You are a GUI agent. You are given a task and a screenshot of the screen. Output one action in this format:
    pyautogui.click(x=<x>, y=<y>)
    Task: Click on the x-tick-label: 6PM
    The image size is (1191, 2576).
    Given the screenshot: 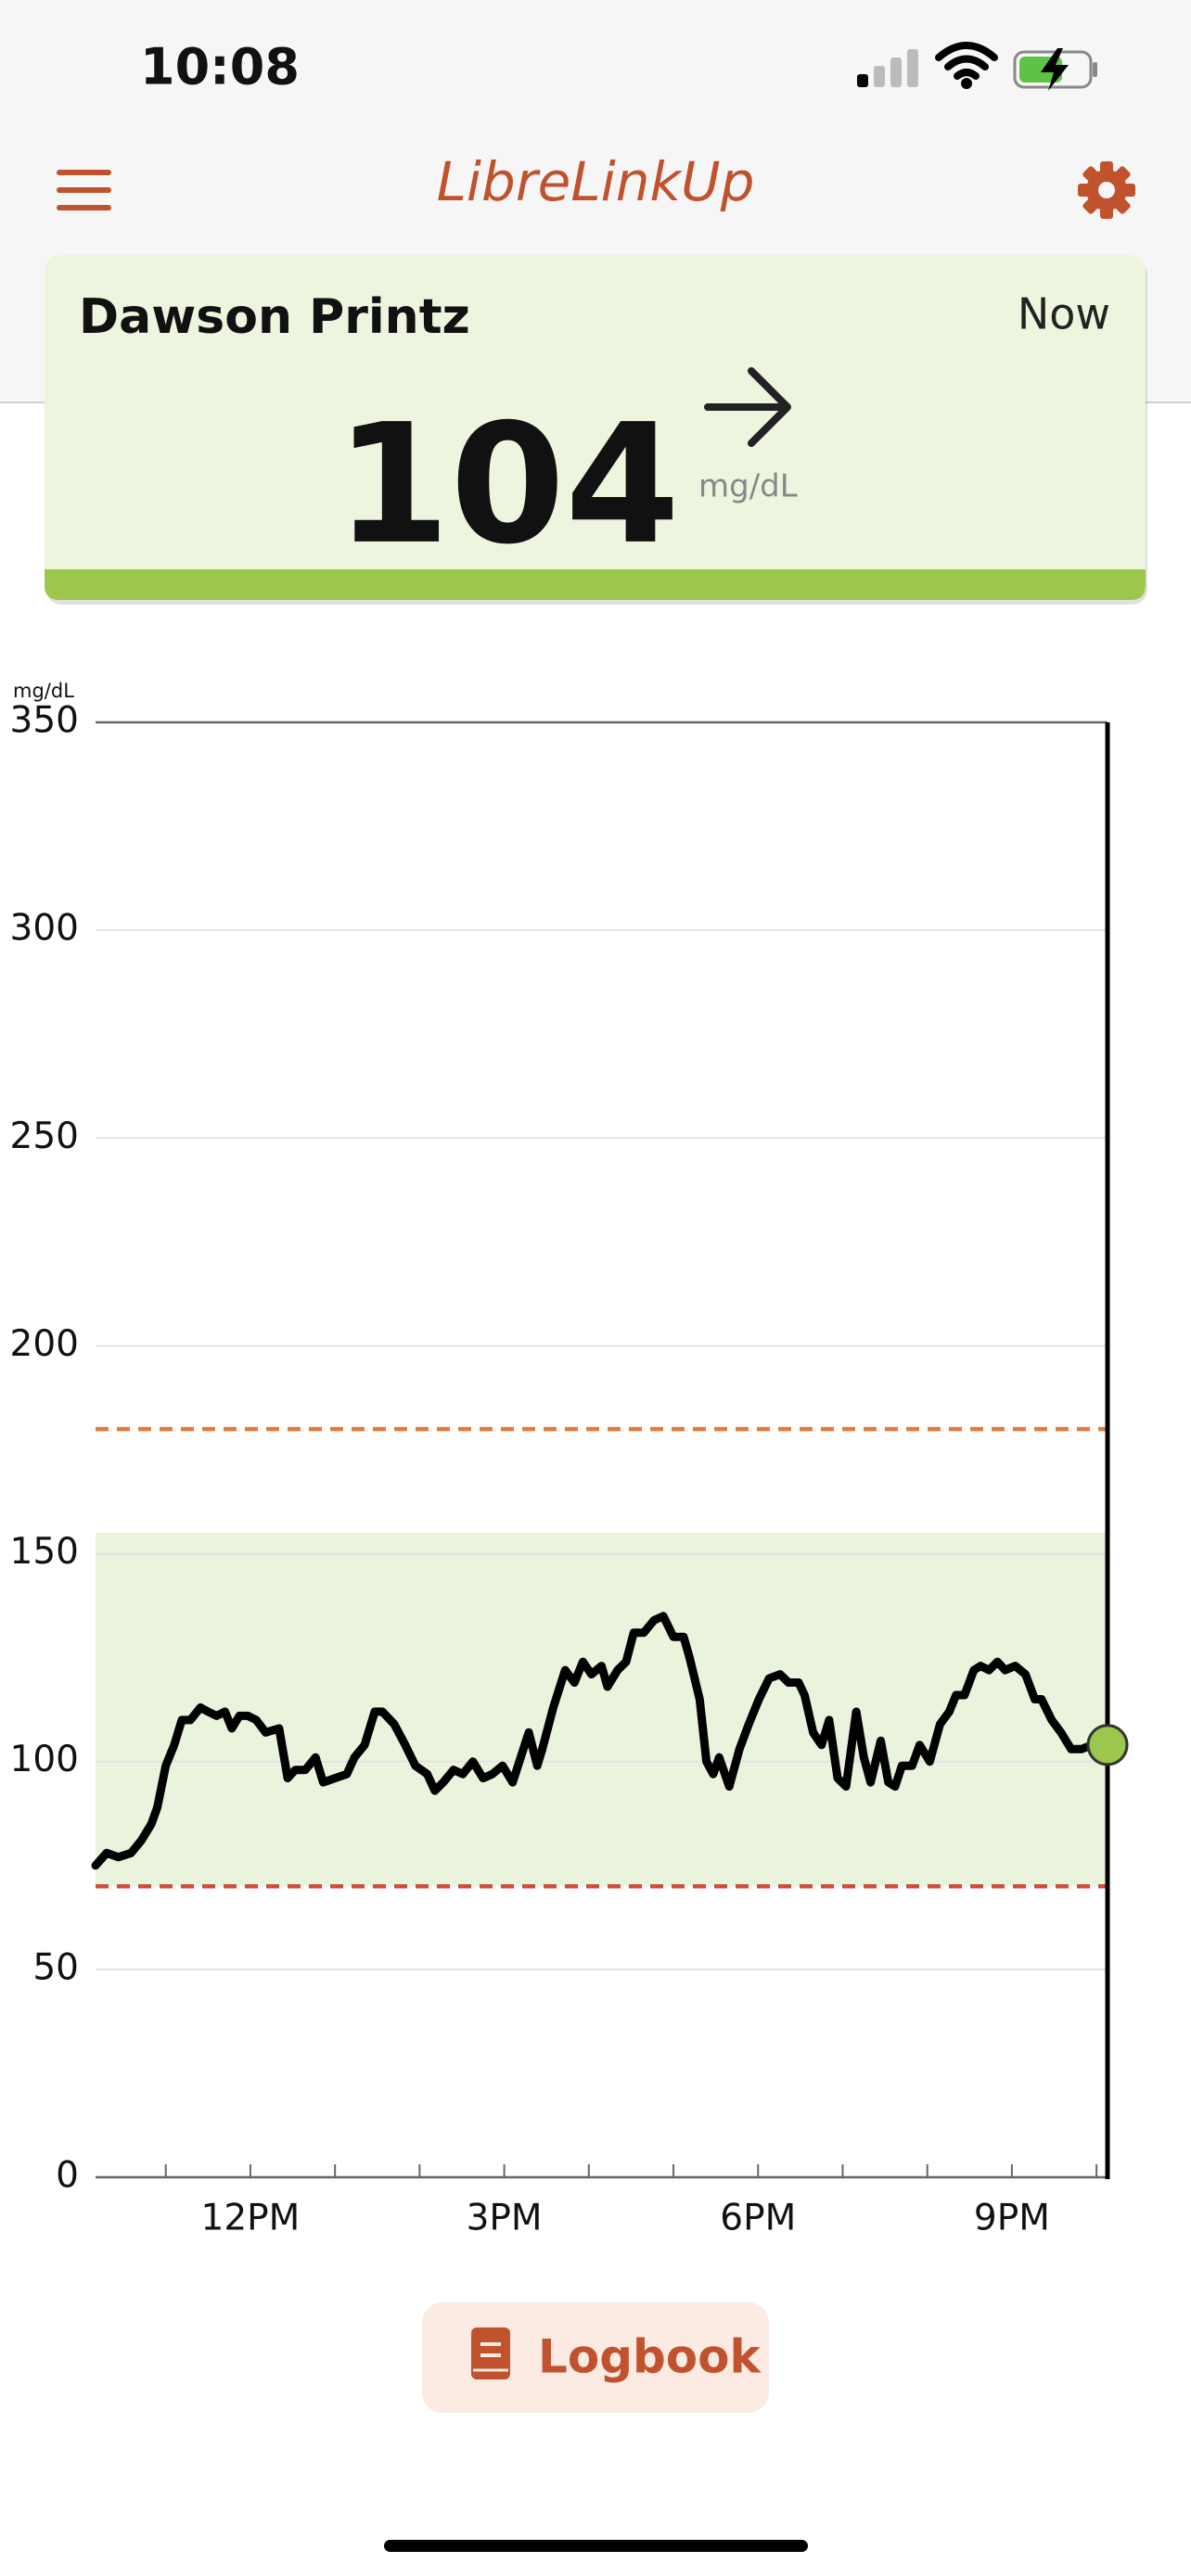 What is the action you would take?
    pyautogui.click(x=758, y=2218)
    